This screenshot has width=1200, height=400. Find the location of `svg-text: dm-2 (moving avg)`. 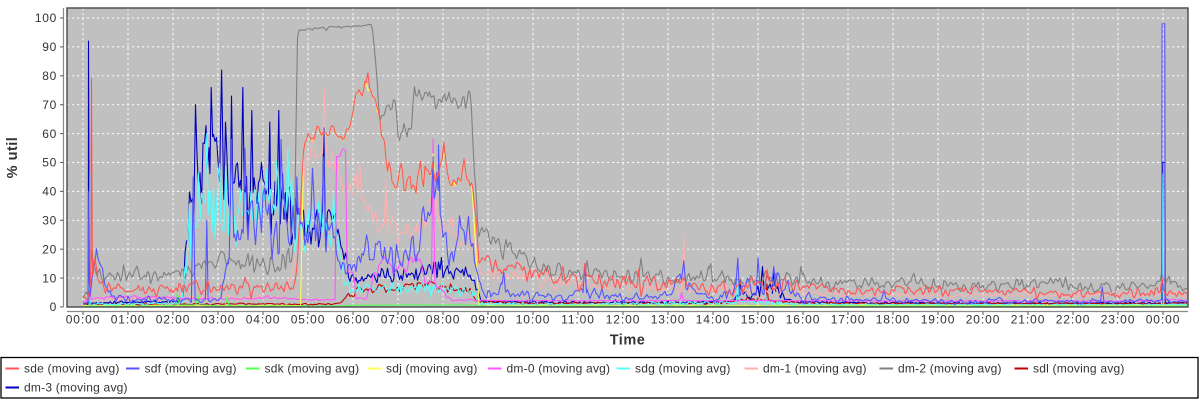

svg-text: dm-2 (moving avg) is located at coordinates (950, 369).